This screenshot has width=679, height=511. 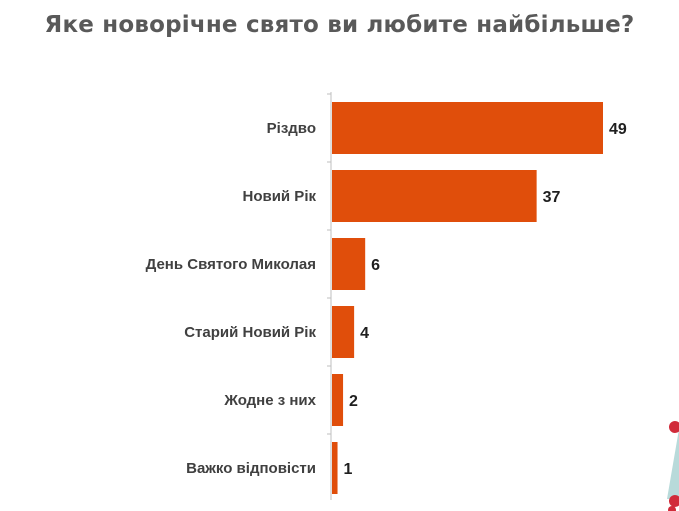 I want to click on data-label: 37, so click(x=552, y=197).